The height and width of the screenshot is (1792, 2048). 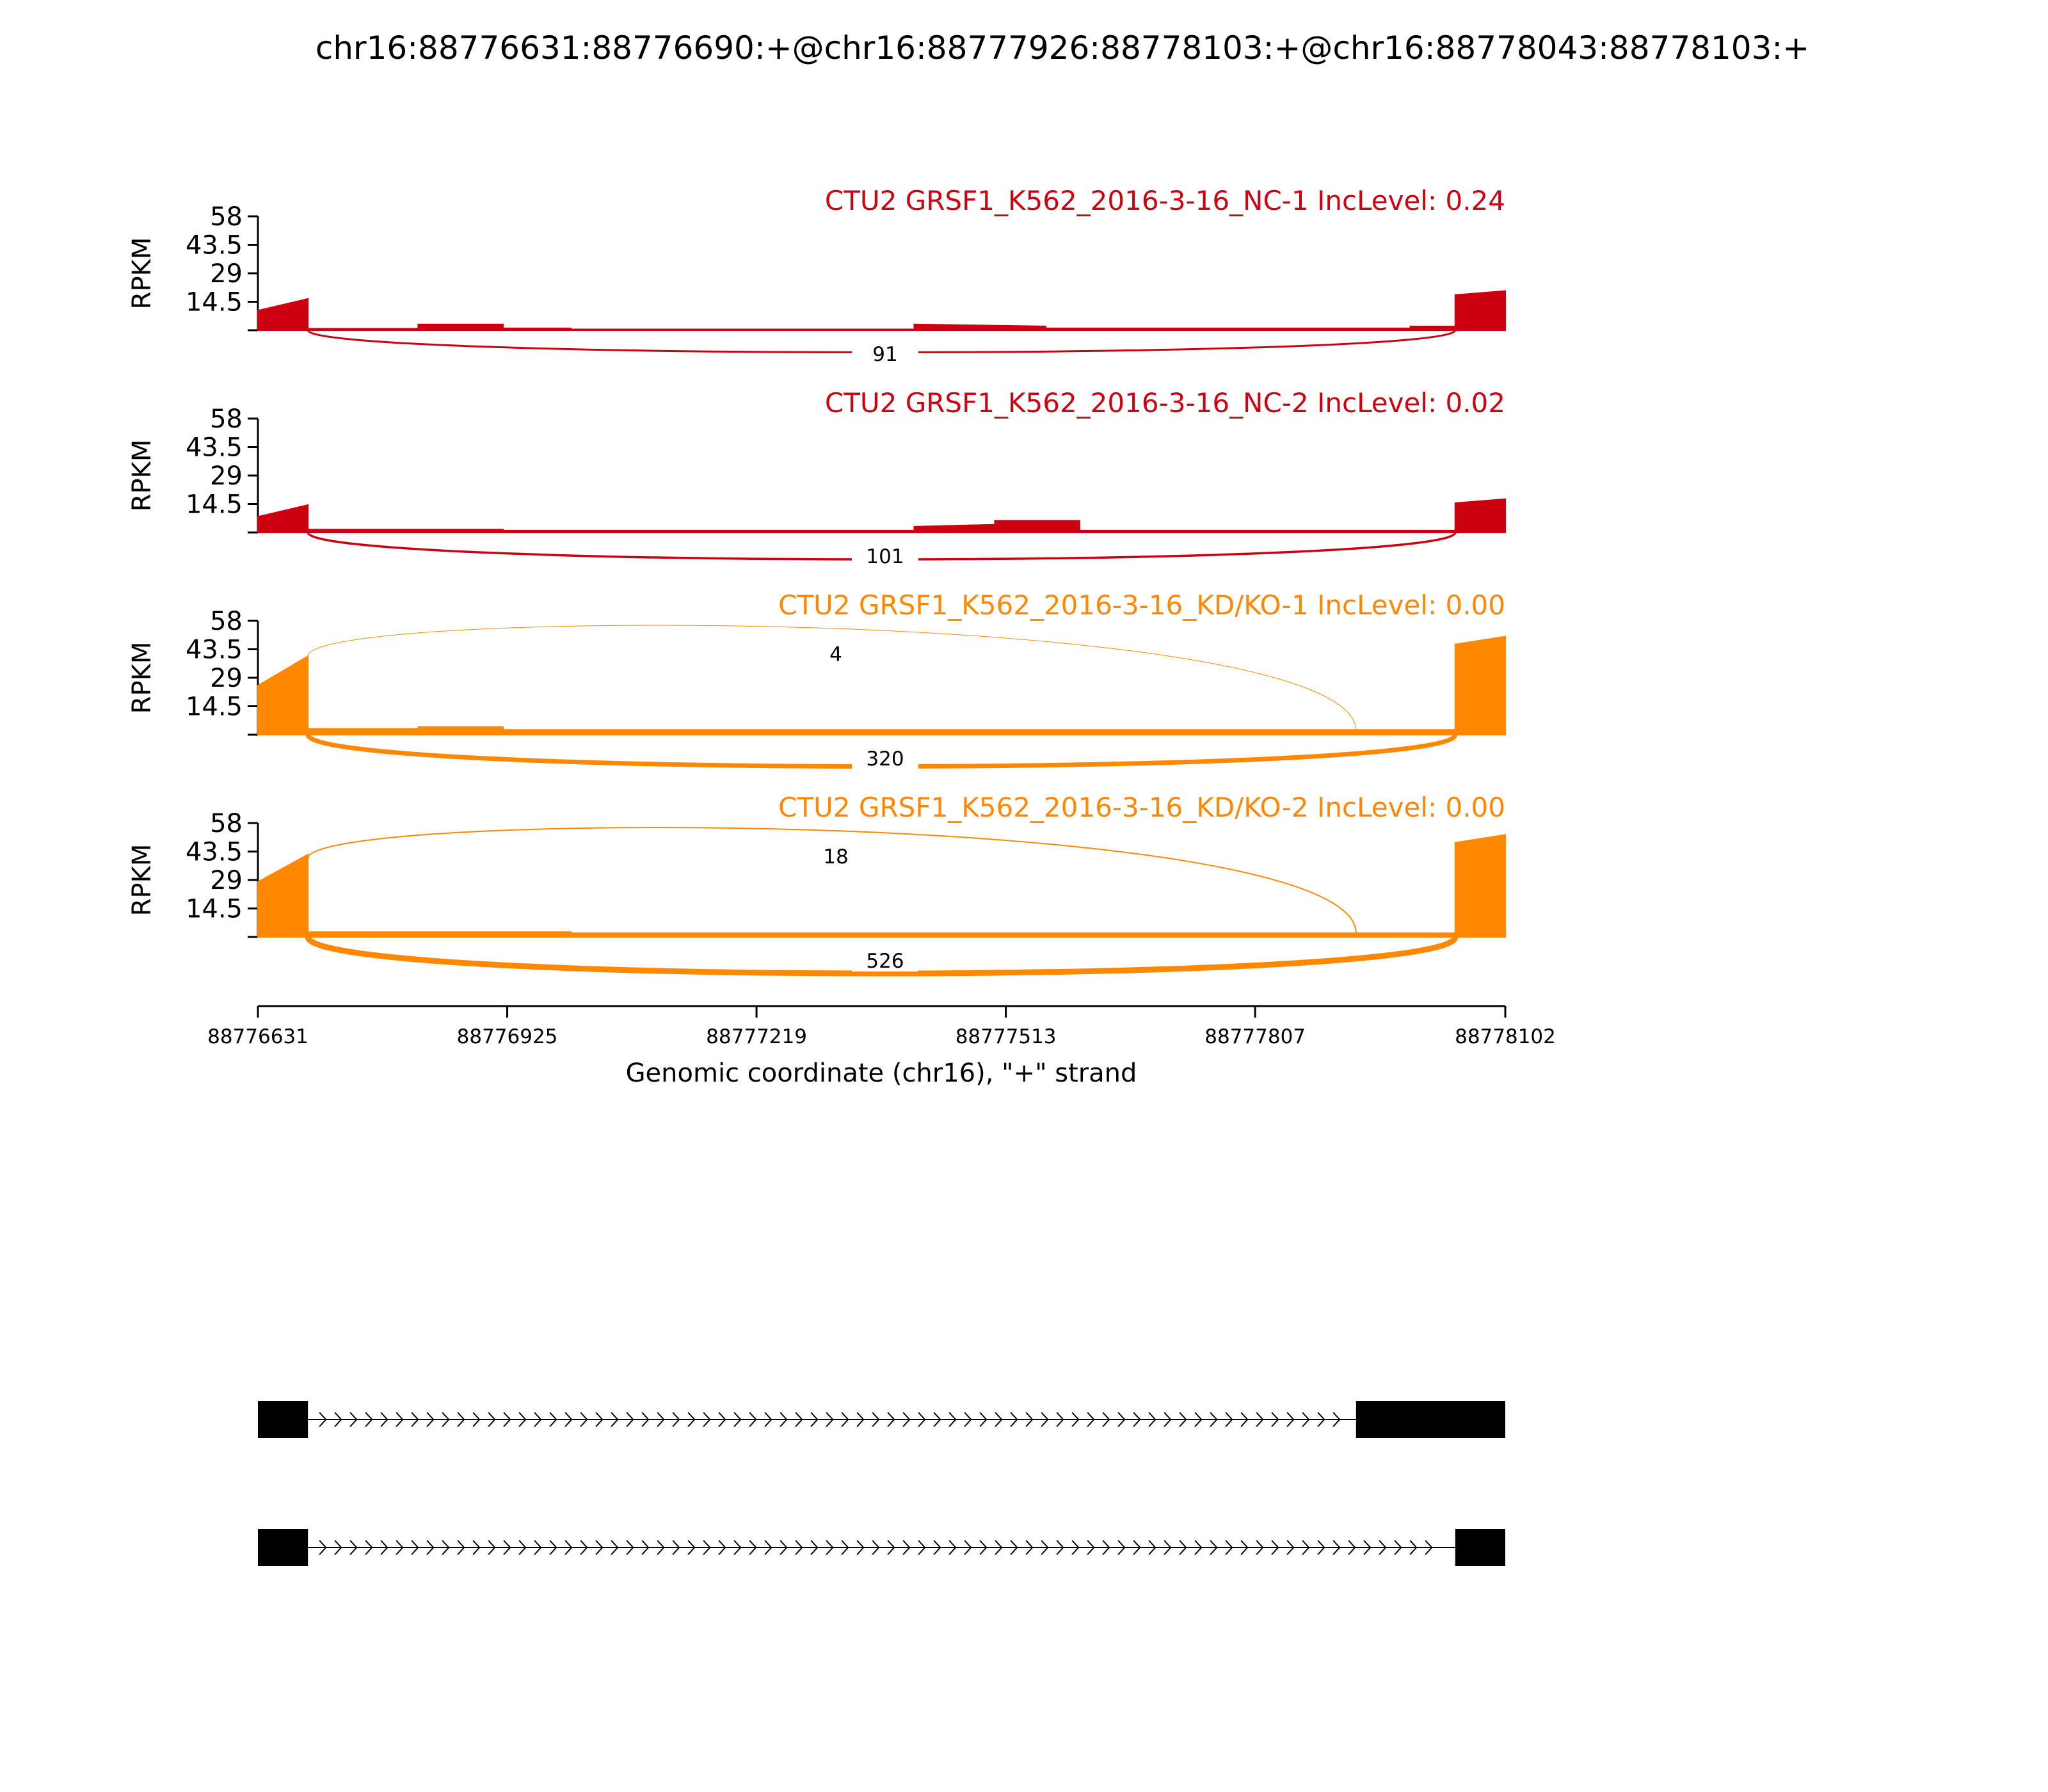 What do you see at coordinates (507, 1036) in the screenshot?
I see `x-tick-label: 88776925` at bounding box center [507, 1036].